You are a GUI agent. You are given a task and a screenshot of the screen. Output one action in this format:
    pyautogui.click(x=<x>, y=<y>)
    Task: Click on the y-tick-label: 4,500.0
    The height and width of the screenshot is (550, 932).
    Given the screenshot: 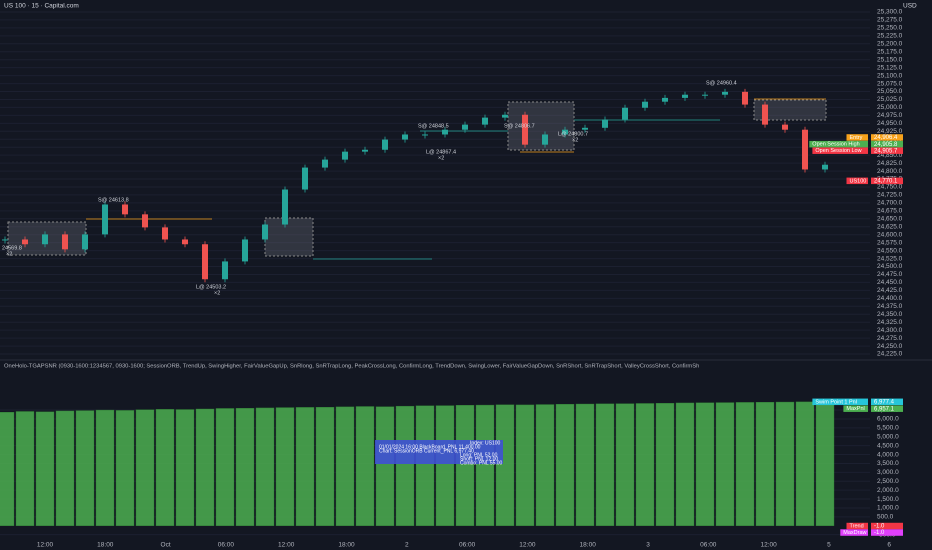 What is the action you would take?
    pyautogui.click(x=888, y=445)
    